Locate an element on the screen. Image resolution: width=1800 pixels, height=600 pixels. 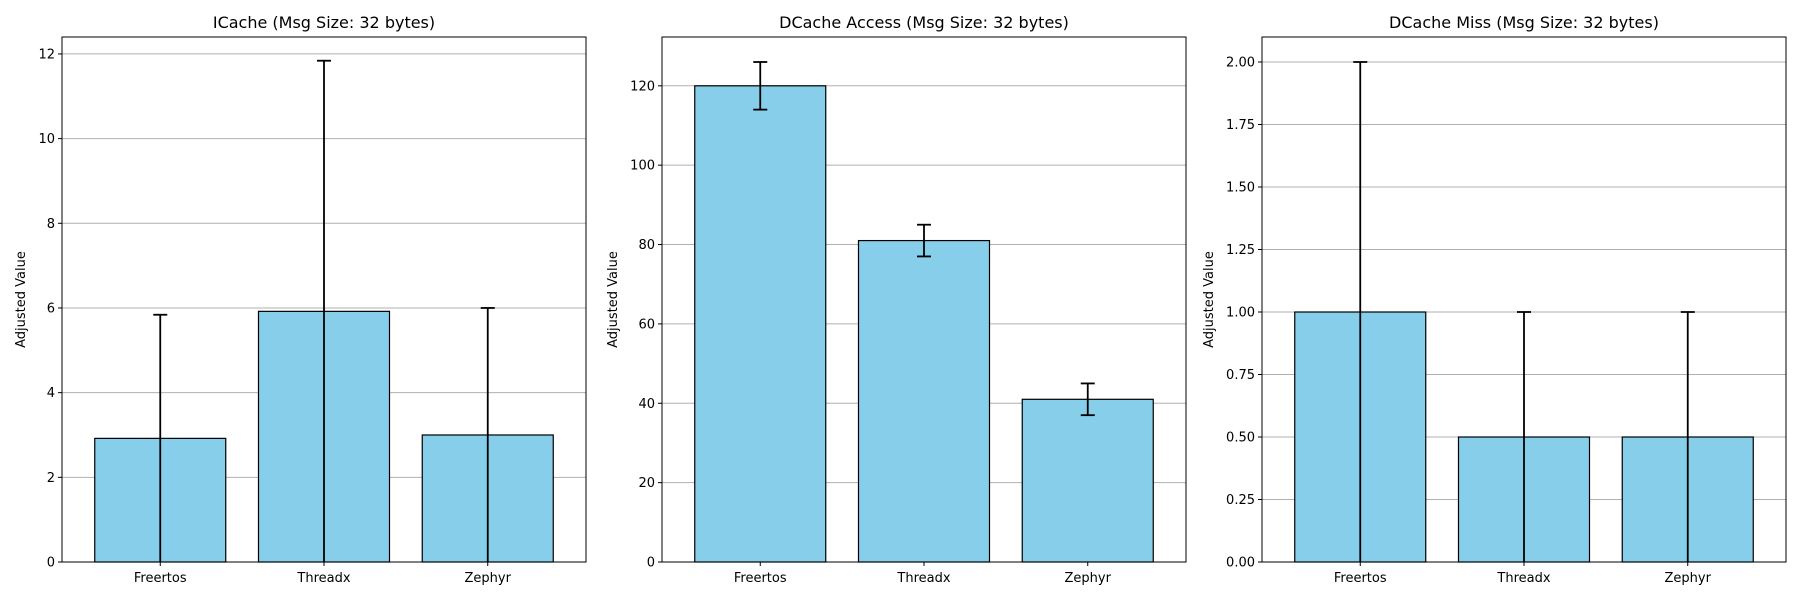
y-tick-label: 0.25 is located at coordinates (1240, 500).